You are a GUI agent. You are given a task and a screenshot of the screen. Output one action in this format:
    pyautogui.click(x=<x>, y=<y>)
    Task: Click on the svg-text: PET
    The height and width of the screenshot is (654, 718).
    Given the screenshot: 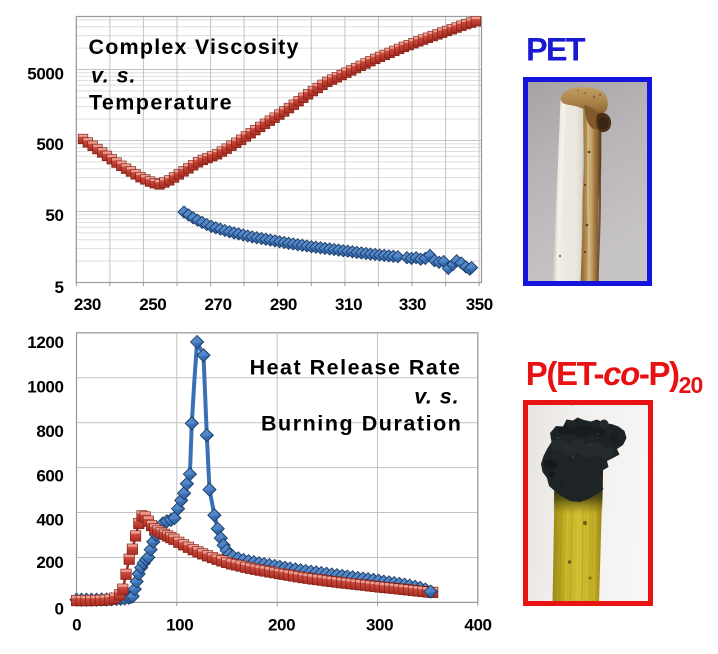 What is the action you would take?
    pyautogui.click(x=556, y=49)
    